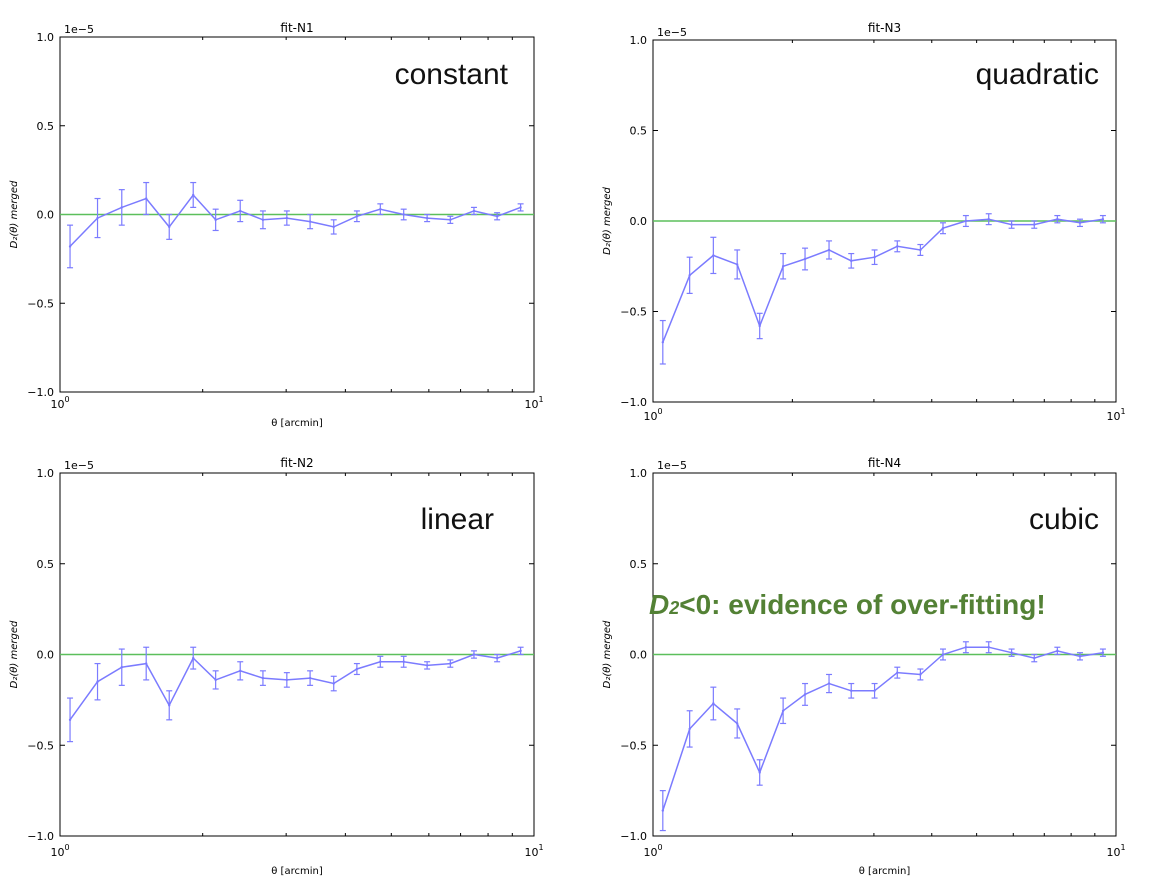 Image resolution: width=1170 pixels, height=881 pixels. I want to click on model-label: cubic, so click(1064, 519).